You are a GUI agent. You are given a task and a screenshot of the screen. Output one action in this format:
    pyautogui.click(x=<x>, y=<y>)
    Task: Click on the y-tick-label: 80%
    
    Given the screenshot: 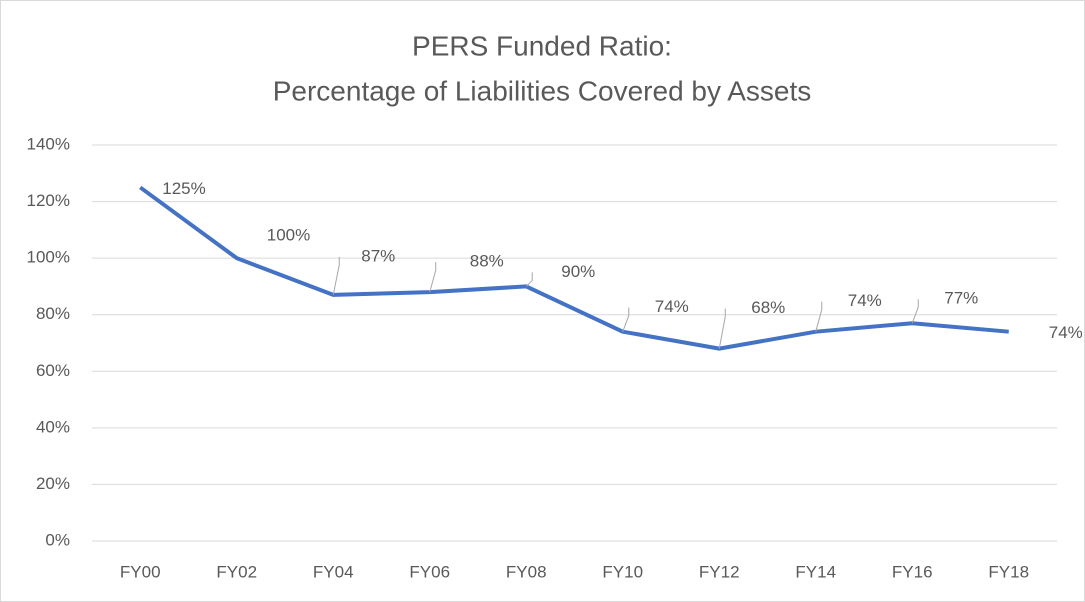 What is the action you would take?
    pyautogui.click(x=53, y=313)
    